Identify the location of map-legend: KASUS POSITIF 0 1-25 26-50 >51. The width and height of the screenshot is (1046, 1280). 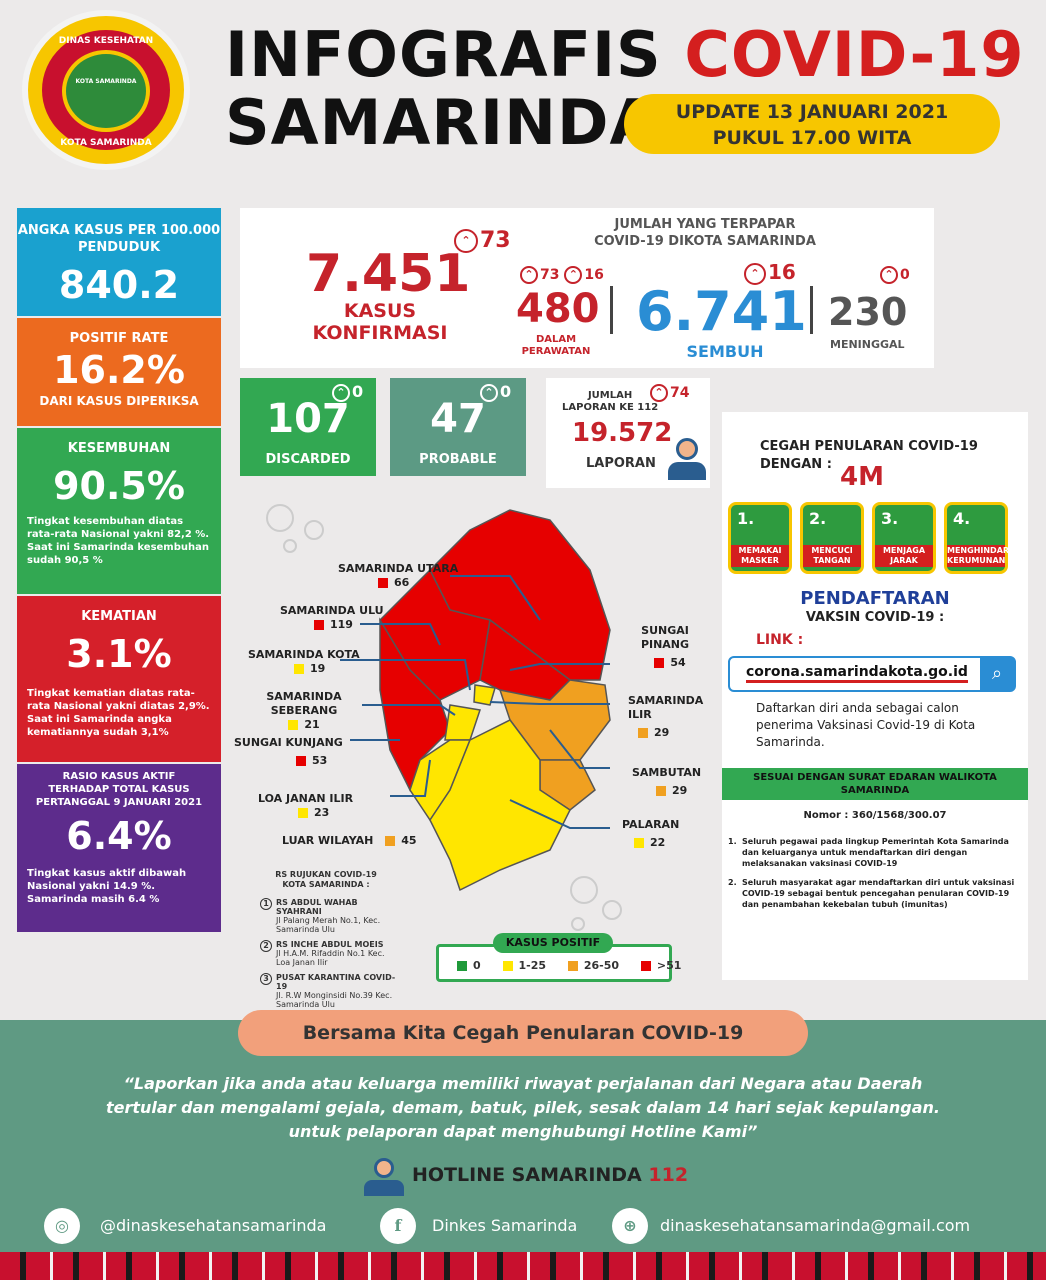
(558, 957).